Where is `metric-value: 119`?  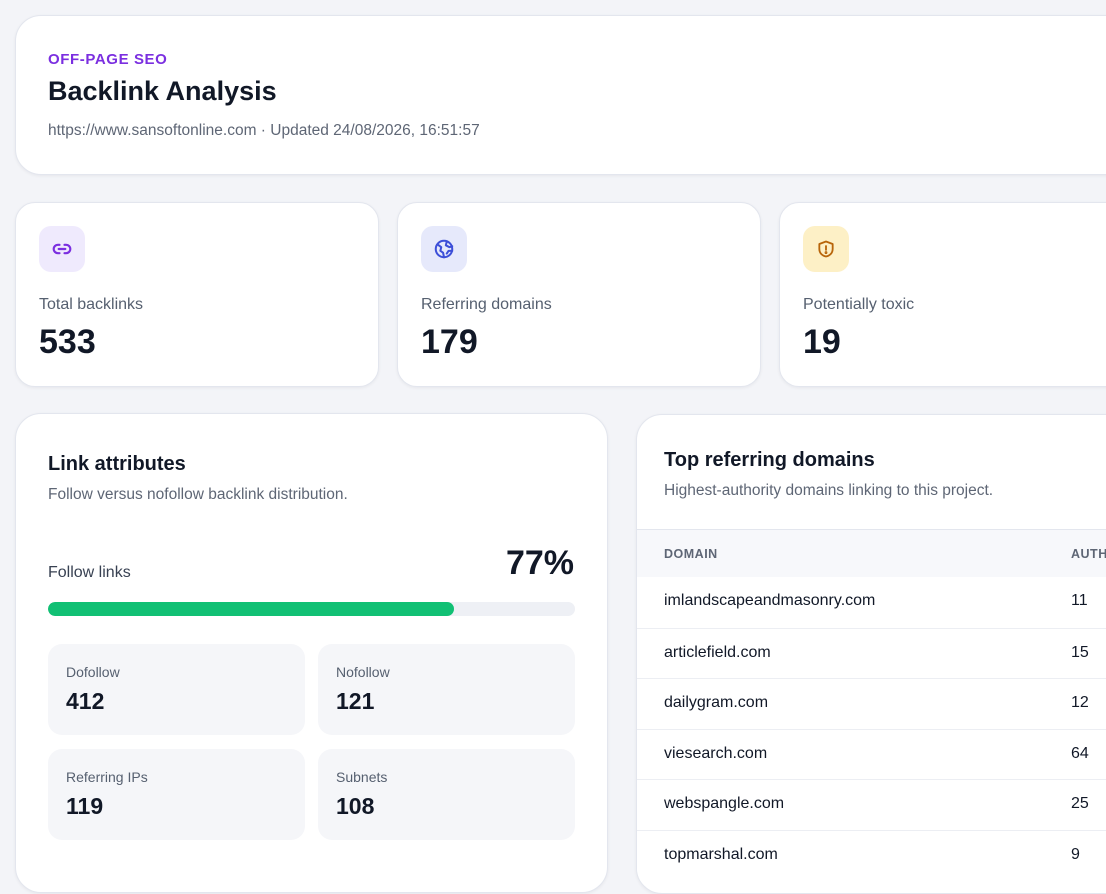
metric-value: 119 is located at coordinates (85, 806).